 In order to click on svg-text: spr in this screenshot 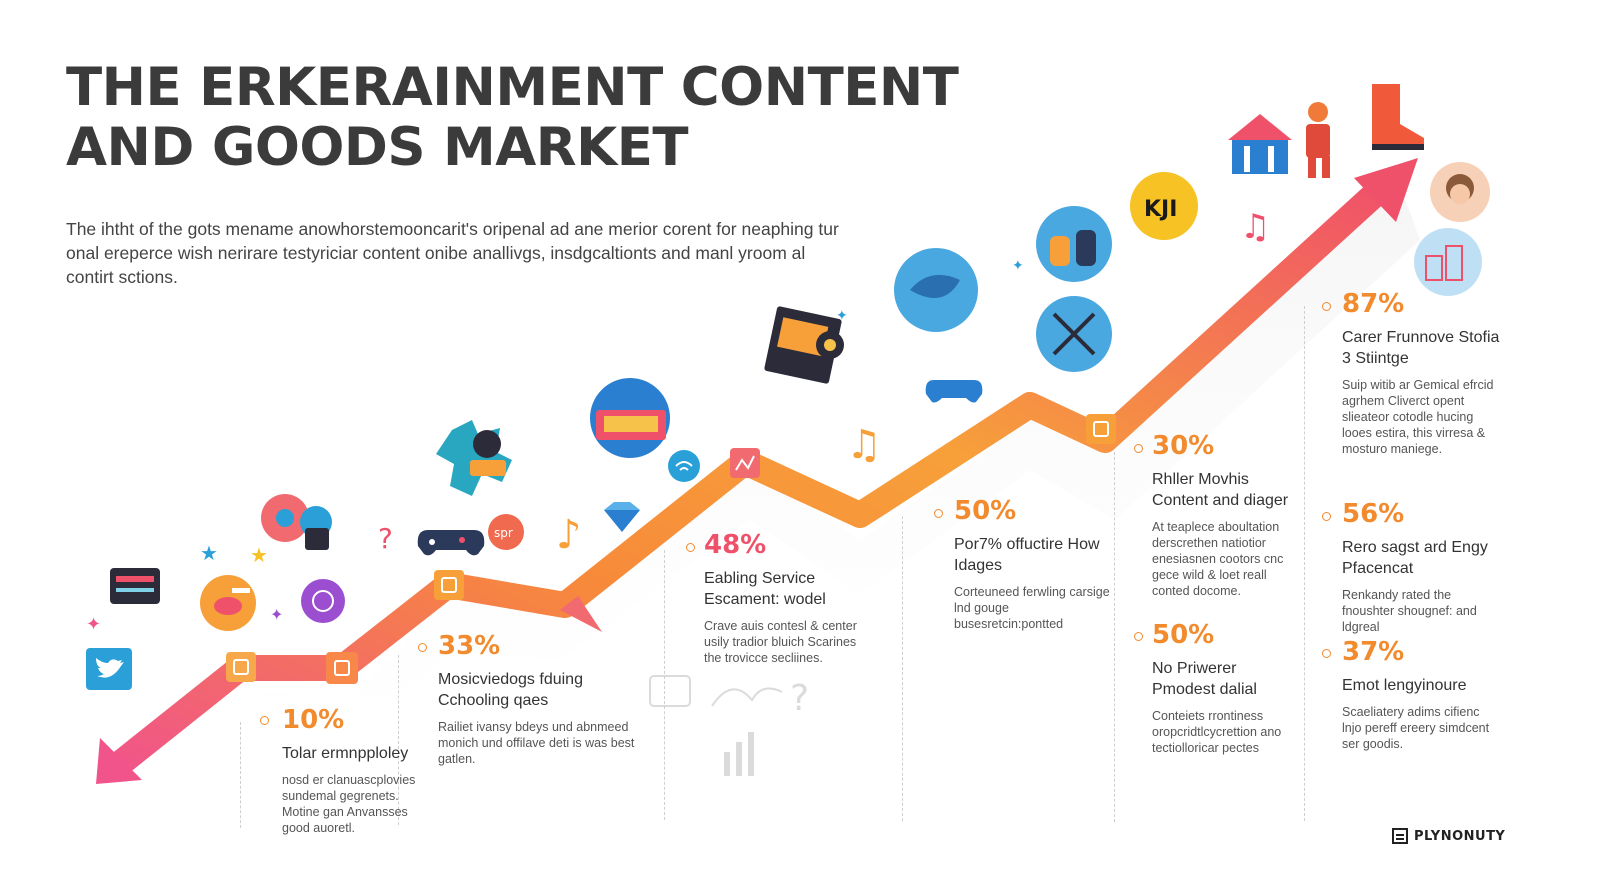, I will do `click(503, 533)`.